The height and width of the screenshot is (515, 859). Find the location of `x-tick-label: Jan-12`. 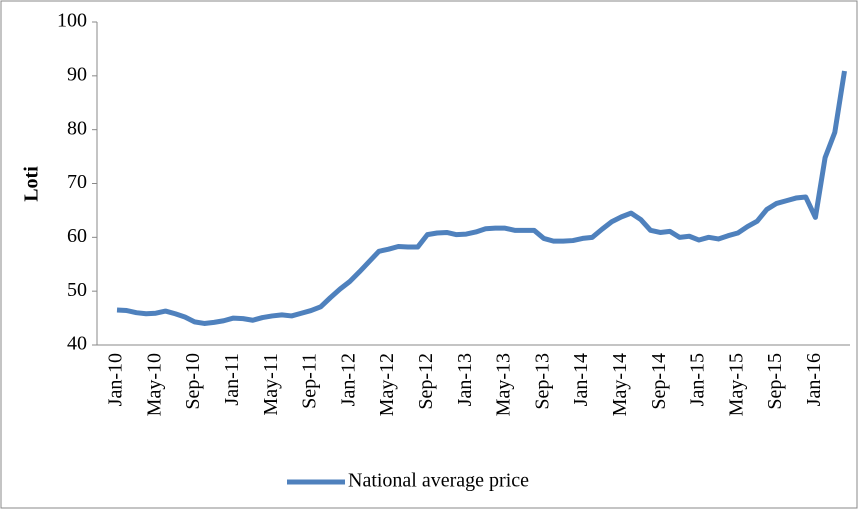

x-tick-label: Jan-12 is located at coordinates (348, 379).